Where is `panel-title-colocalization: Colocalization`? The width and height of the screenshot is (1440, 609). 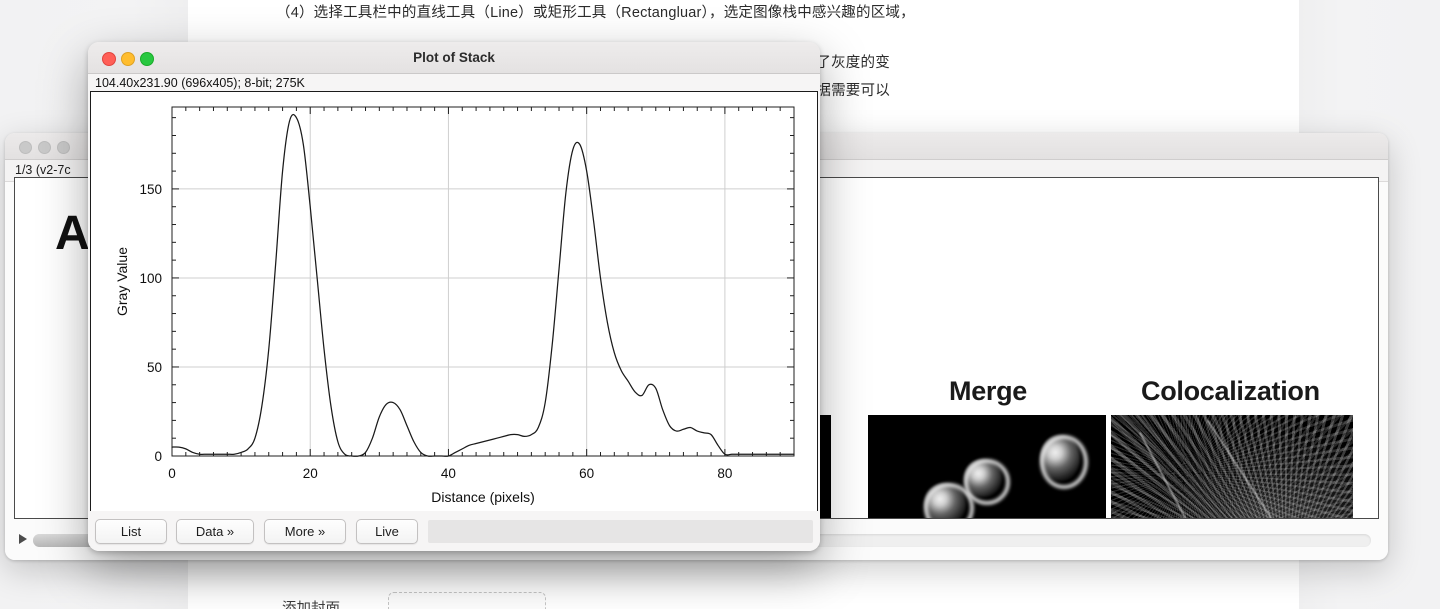 panel-title-colocalization: Colocalization is located at coordinates (1230, 391).